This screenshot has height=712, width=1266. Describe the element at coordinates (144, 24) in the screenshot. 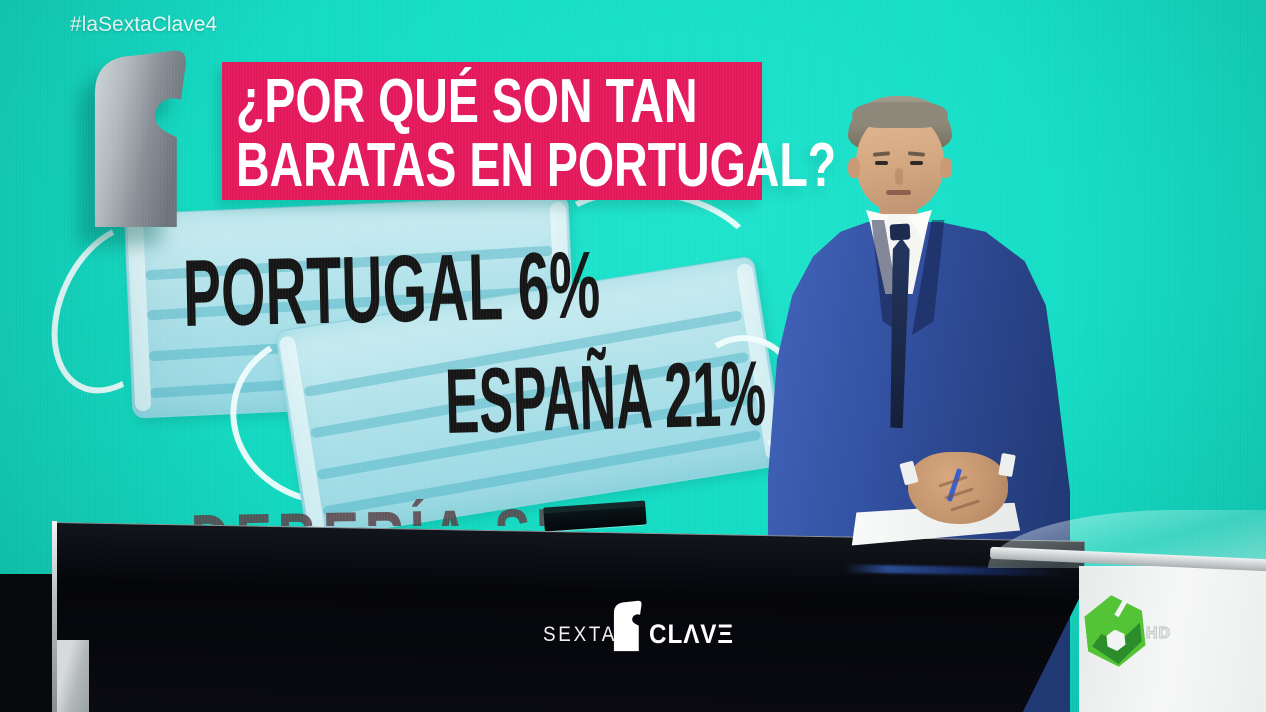

I see `hashtag-overlay: #laSextaClave4` at that location.